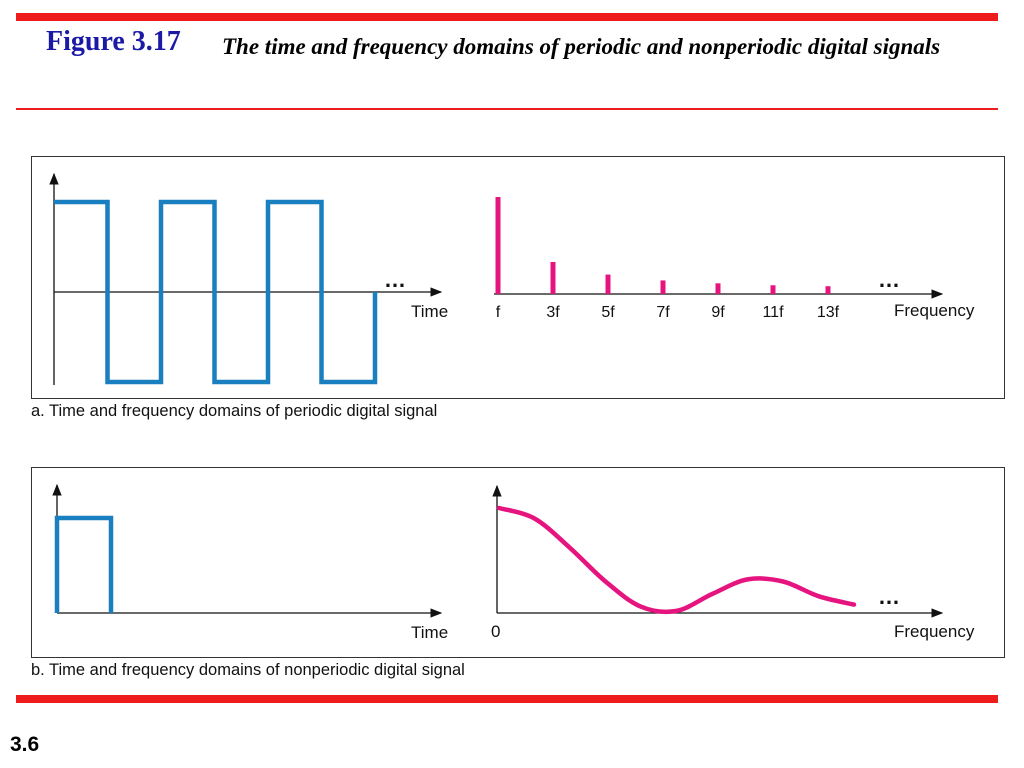  Describe the element at coordinates (718, 288) in the screenshot. I see `spectrum-line-9f` at that location.